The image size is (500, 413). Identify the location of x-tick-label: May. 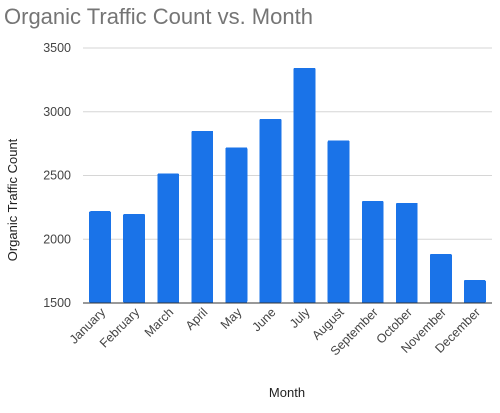
(231, 318).